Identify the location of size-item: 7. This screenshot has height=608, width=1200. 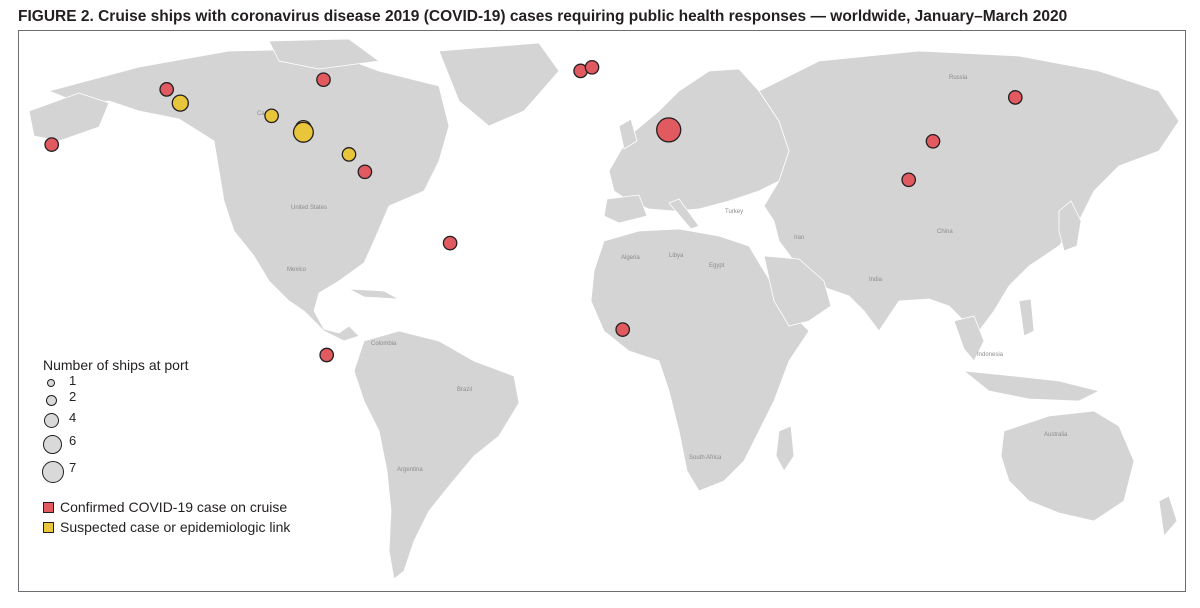
(59, 471).